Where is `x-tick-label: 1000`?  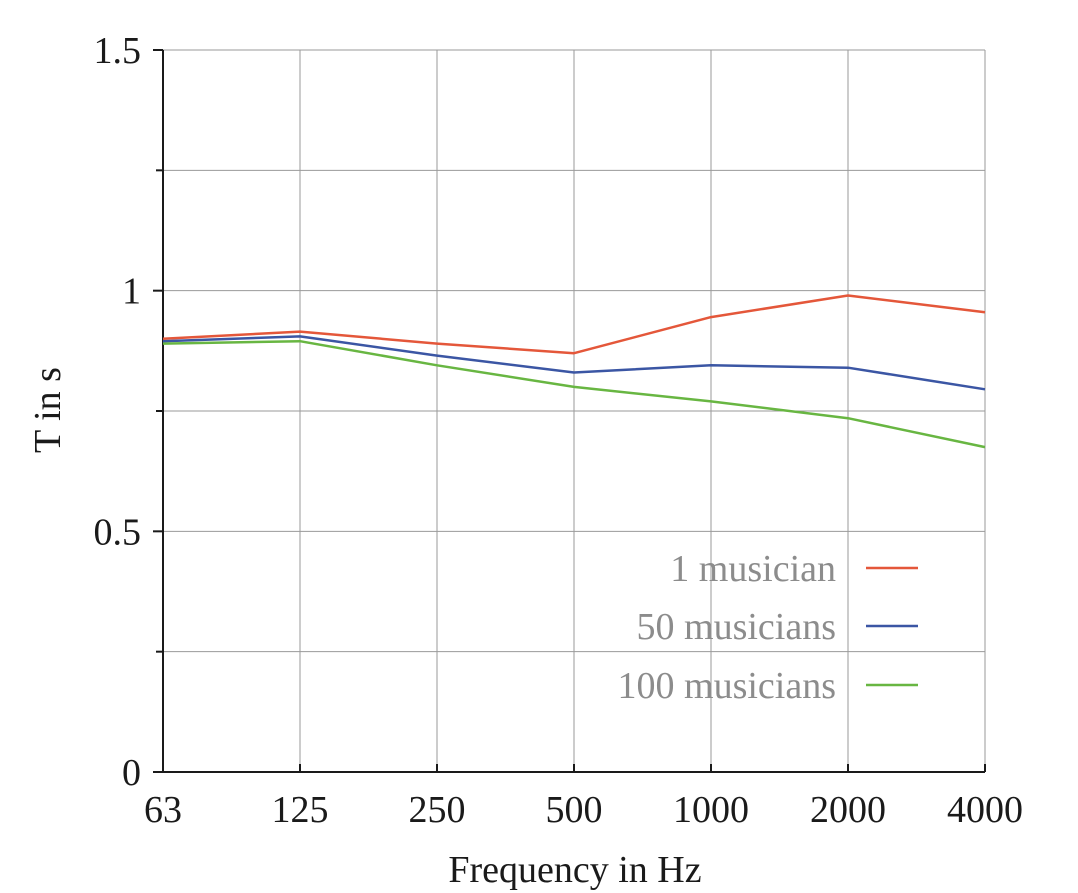
x-tick-label: 1000 is located at coordinates (711, 810).